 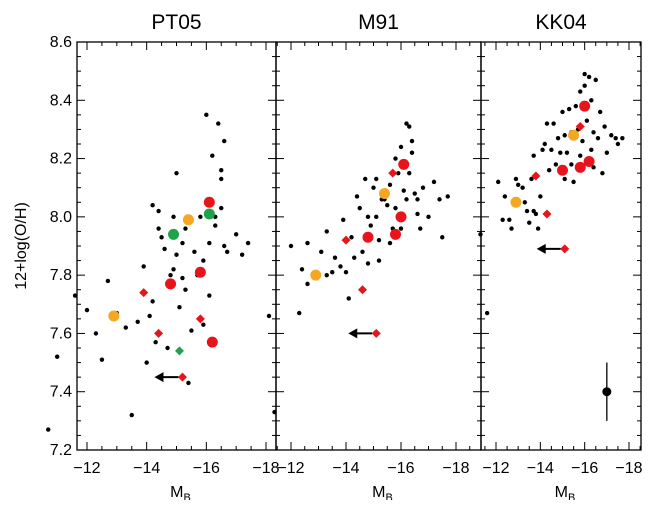 I want to click on panel-title: PT05, so click(x=176, y=22).